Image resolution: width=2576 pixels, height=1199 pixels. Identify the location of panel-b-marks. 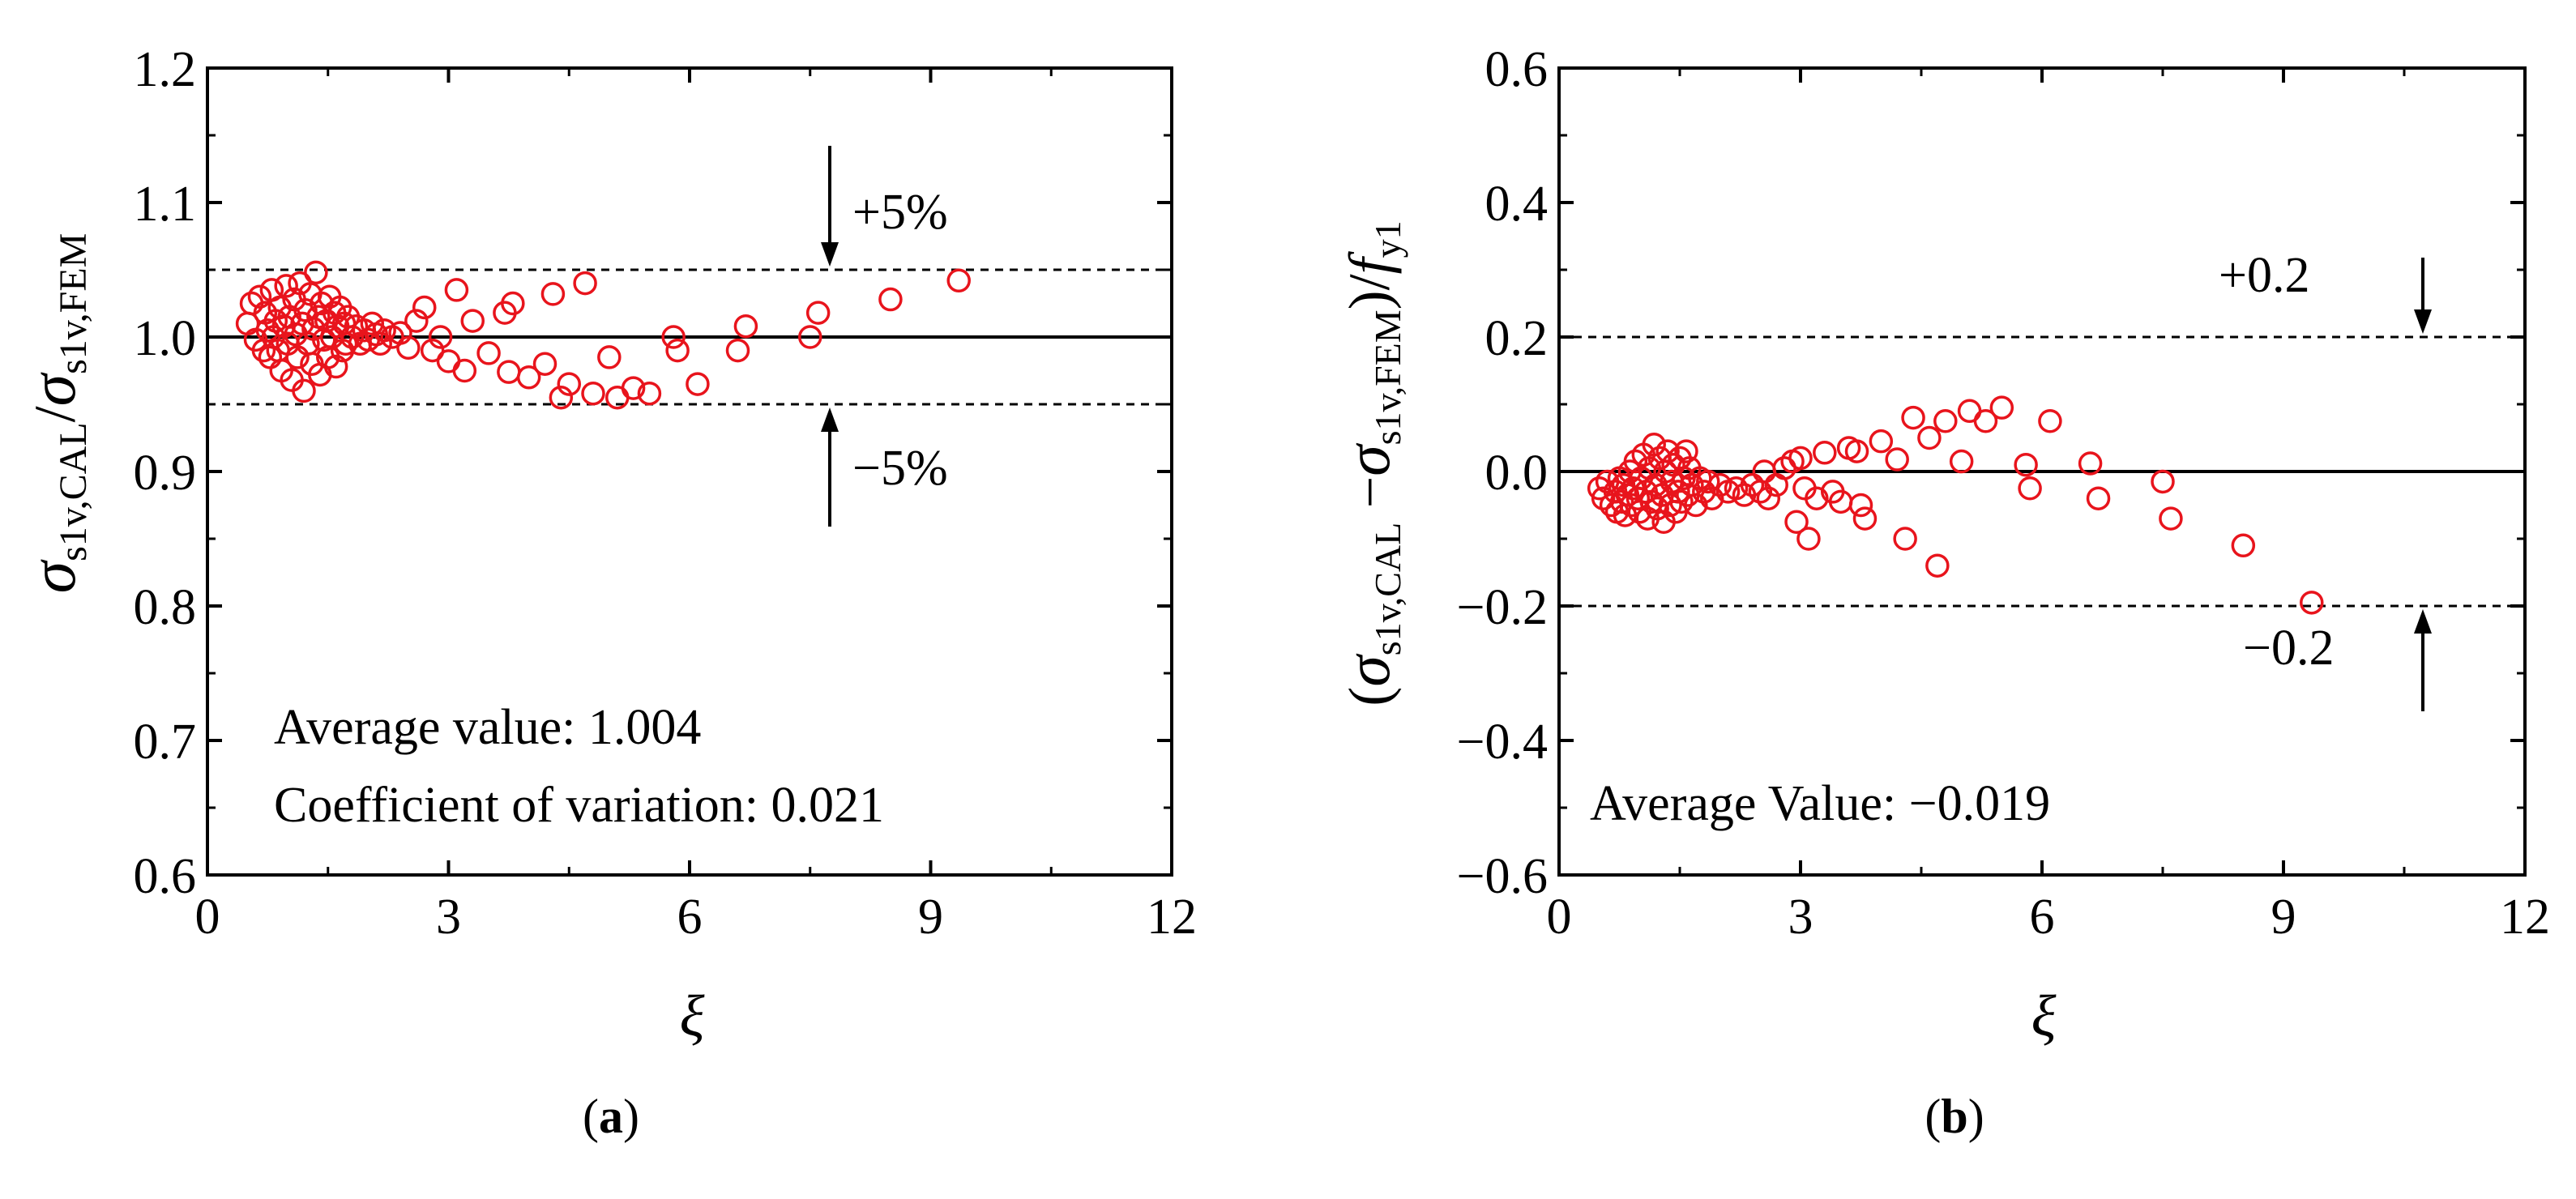
(2042, 484).